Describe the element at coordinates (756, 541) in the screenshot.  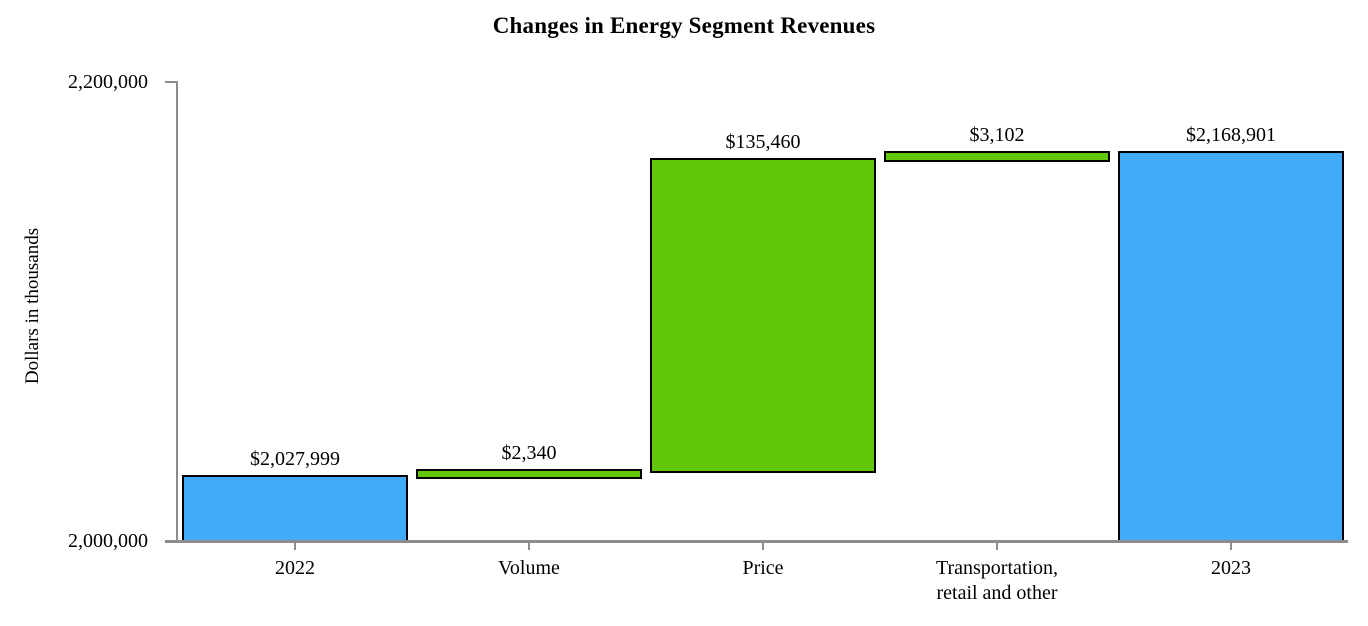
I see `x-axis-line` at that location.